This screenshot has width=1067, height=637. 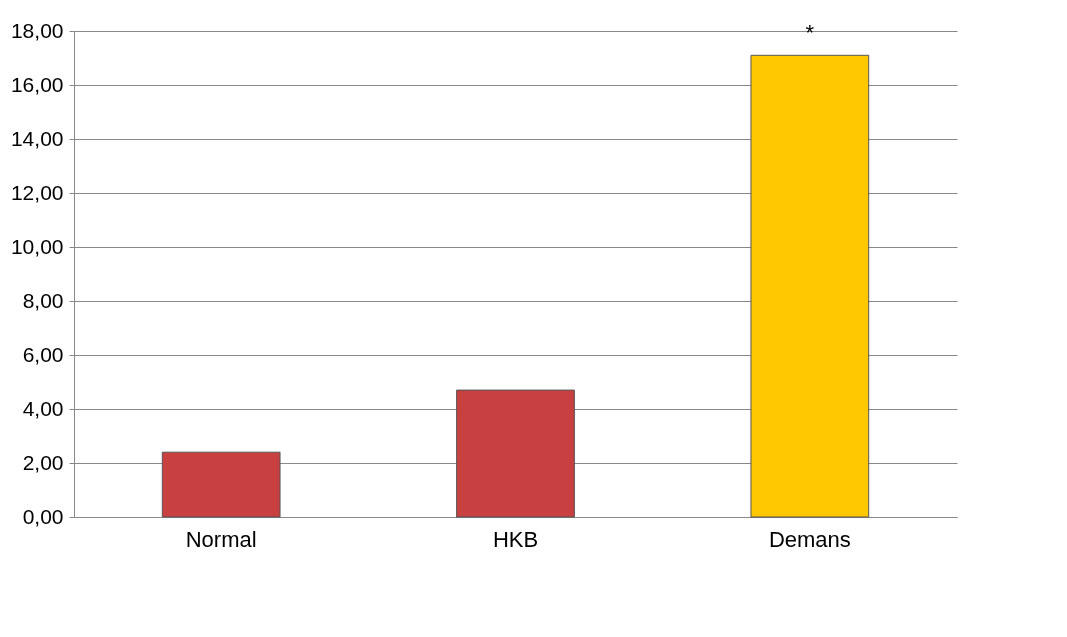 I want to click on y-tick-label: 2,00, so click(x=43, y=462).